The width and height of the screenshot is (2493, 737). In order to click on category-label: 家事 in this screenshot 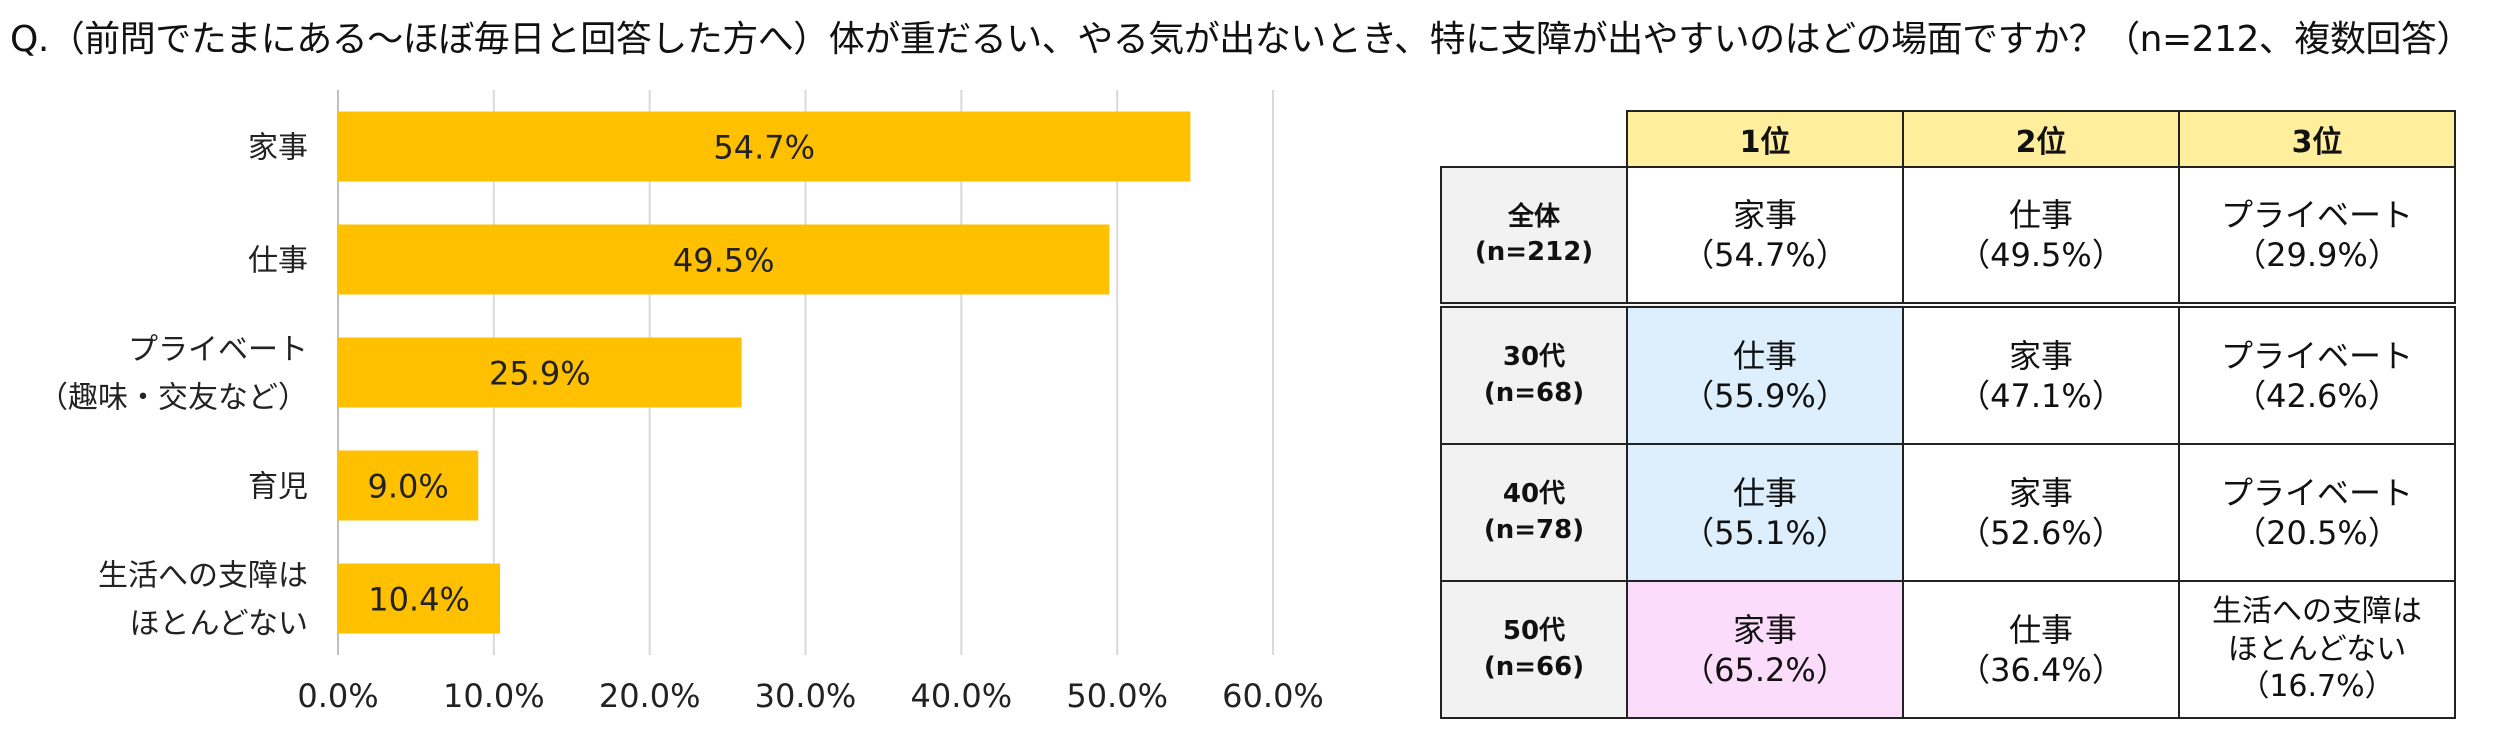, I will do `click(278, 148)`.